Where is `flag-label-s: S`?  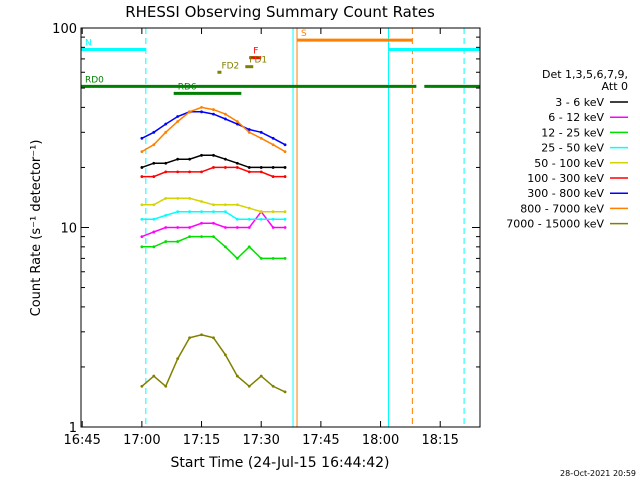
flag-label-s: S is located at coordinates (304, 34).